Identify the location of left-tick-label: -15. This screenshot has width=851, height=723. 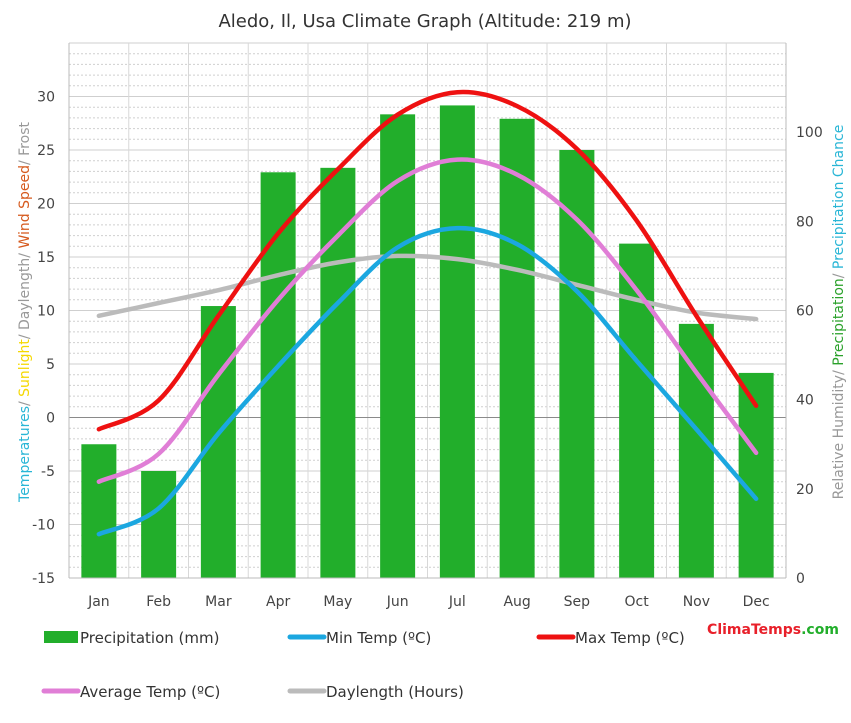
(43, 579).